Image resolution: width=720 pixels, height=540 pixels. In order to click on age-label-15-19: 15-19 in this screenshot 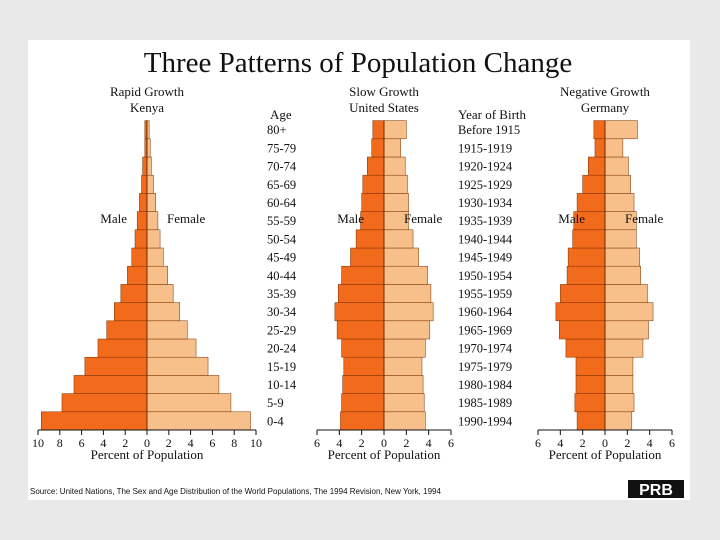, I will do `click(281, 367)`.